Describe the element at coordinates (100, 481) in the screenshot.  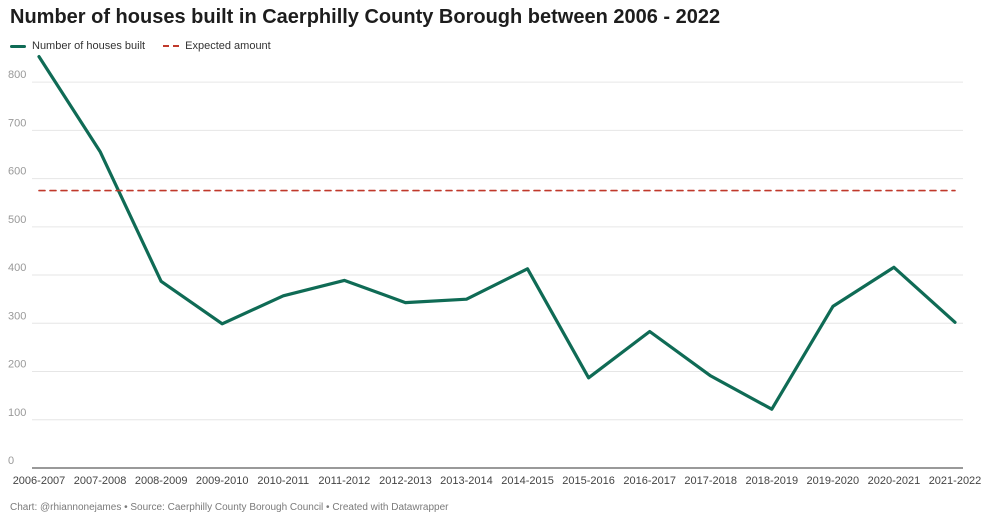
I see `x-tick-label-2007-2008: 2007-2008` at that location.